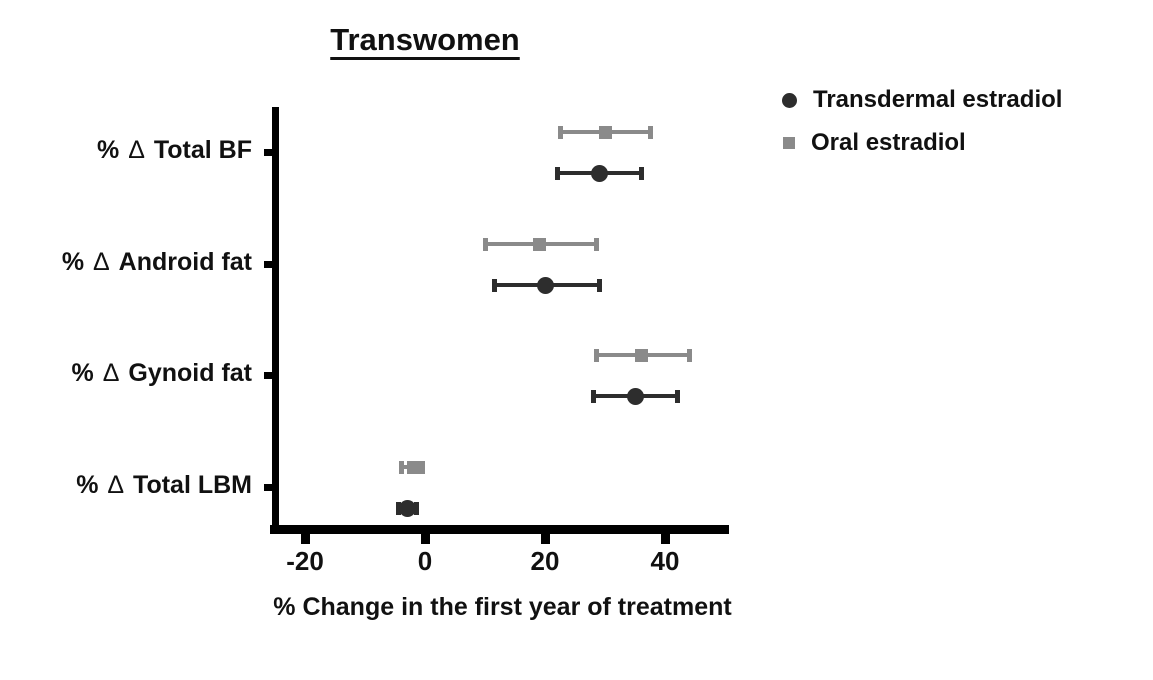  I want to click on y-axis-line, so click(275, 320).